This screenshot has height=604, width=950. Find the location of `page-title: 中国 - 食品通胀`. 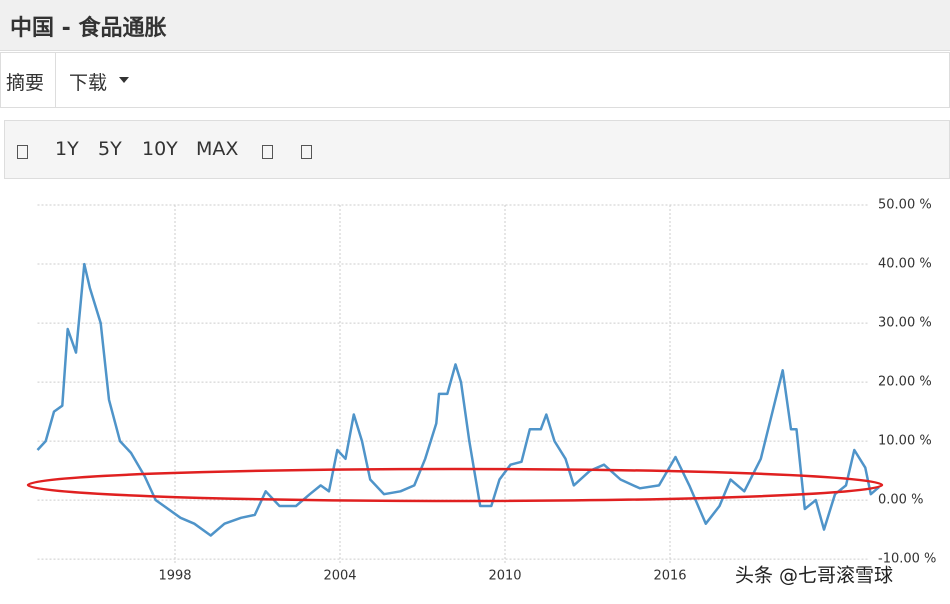

page-title: 中国 - 食品通胀 is located at coordinates (88, 28).